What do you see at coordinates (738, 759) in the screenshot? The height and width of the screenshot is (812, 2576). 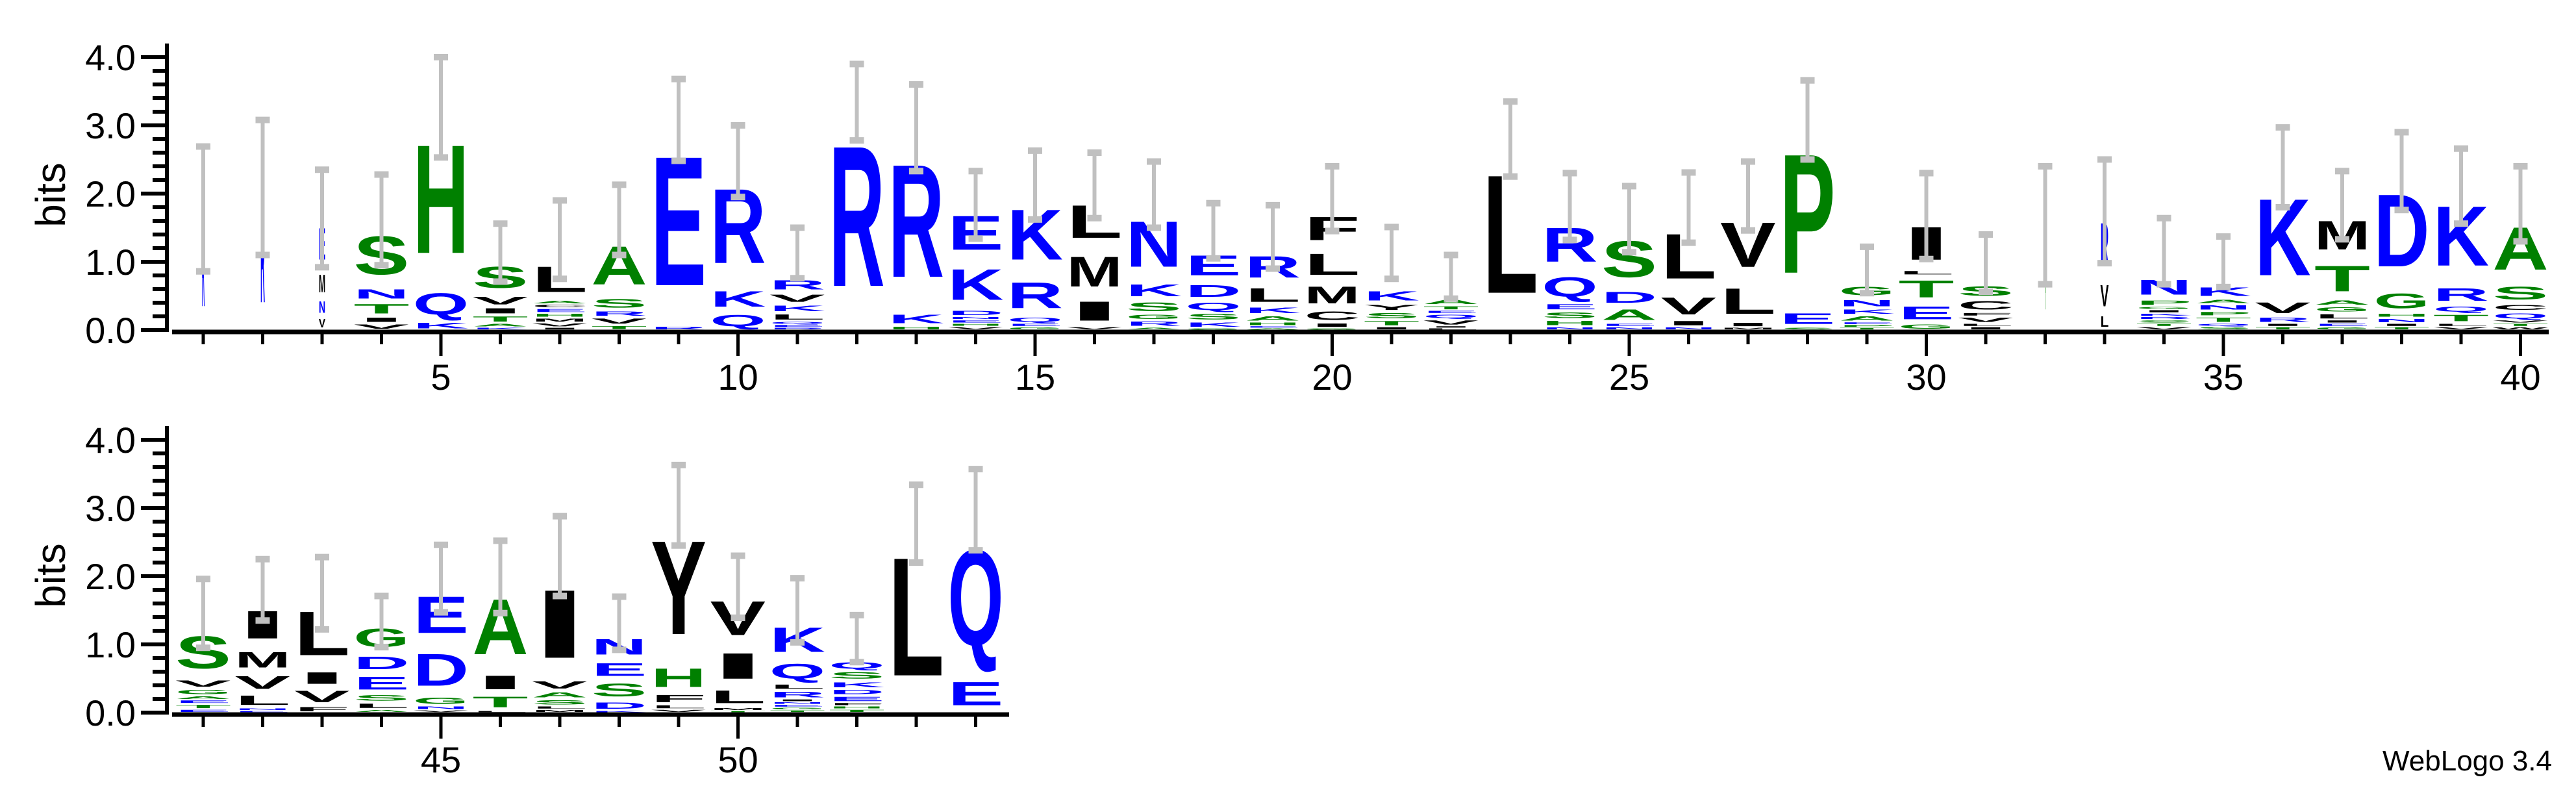 I see `x-tick-label: 50` at bounding box center [738, 759].